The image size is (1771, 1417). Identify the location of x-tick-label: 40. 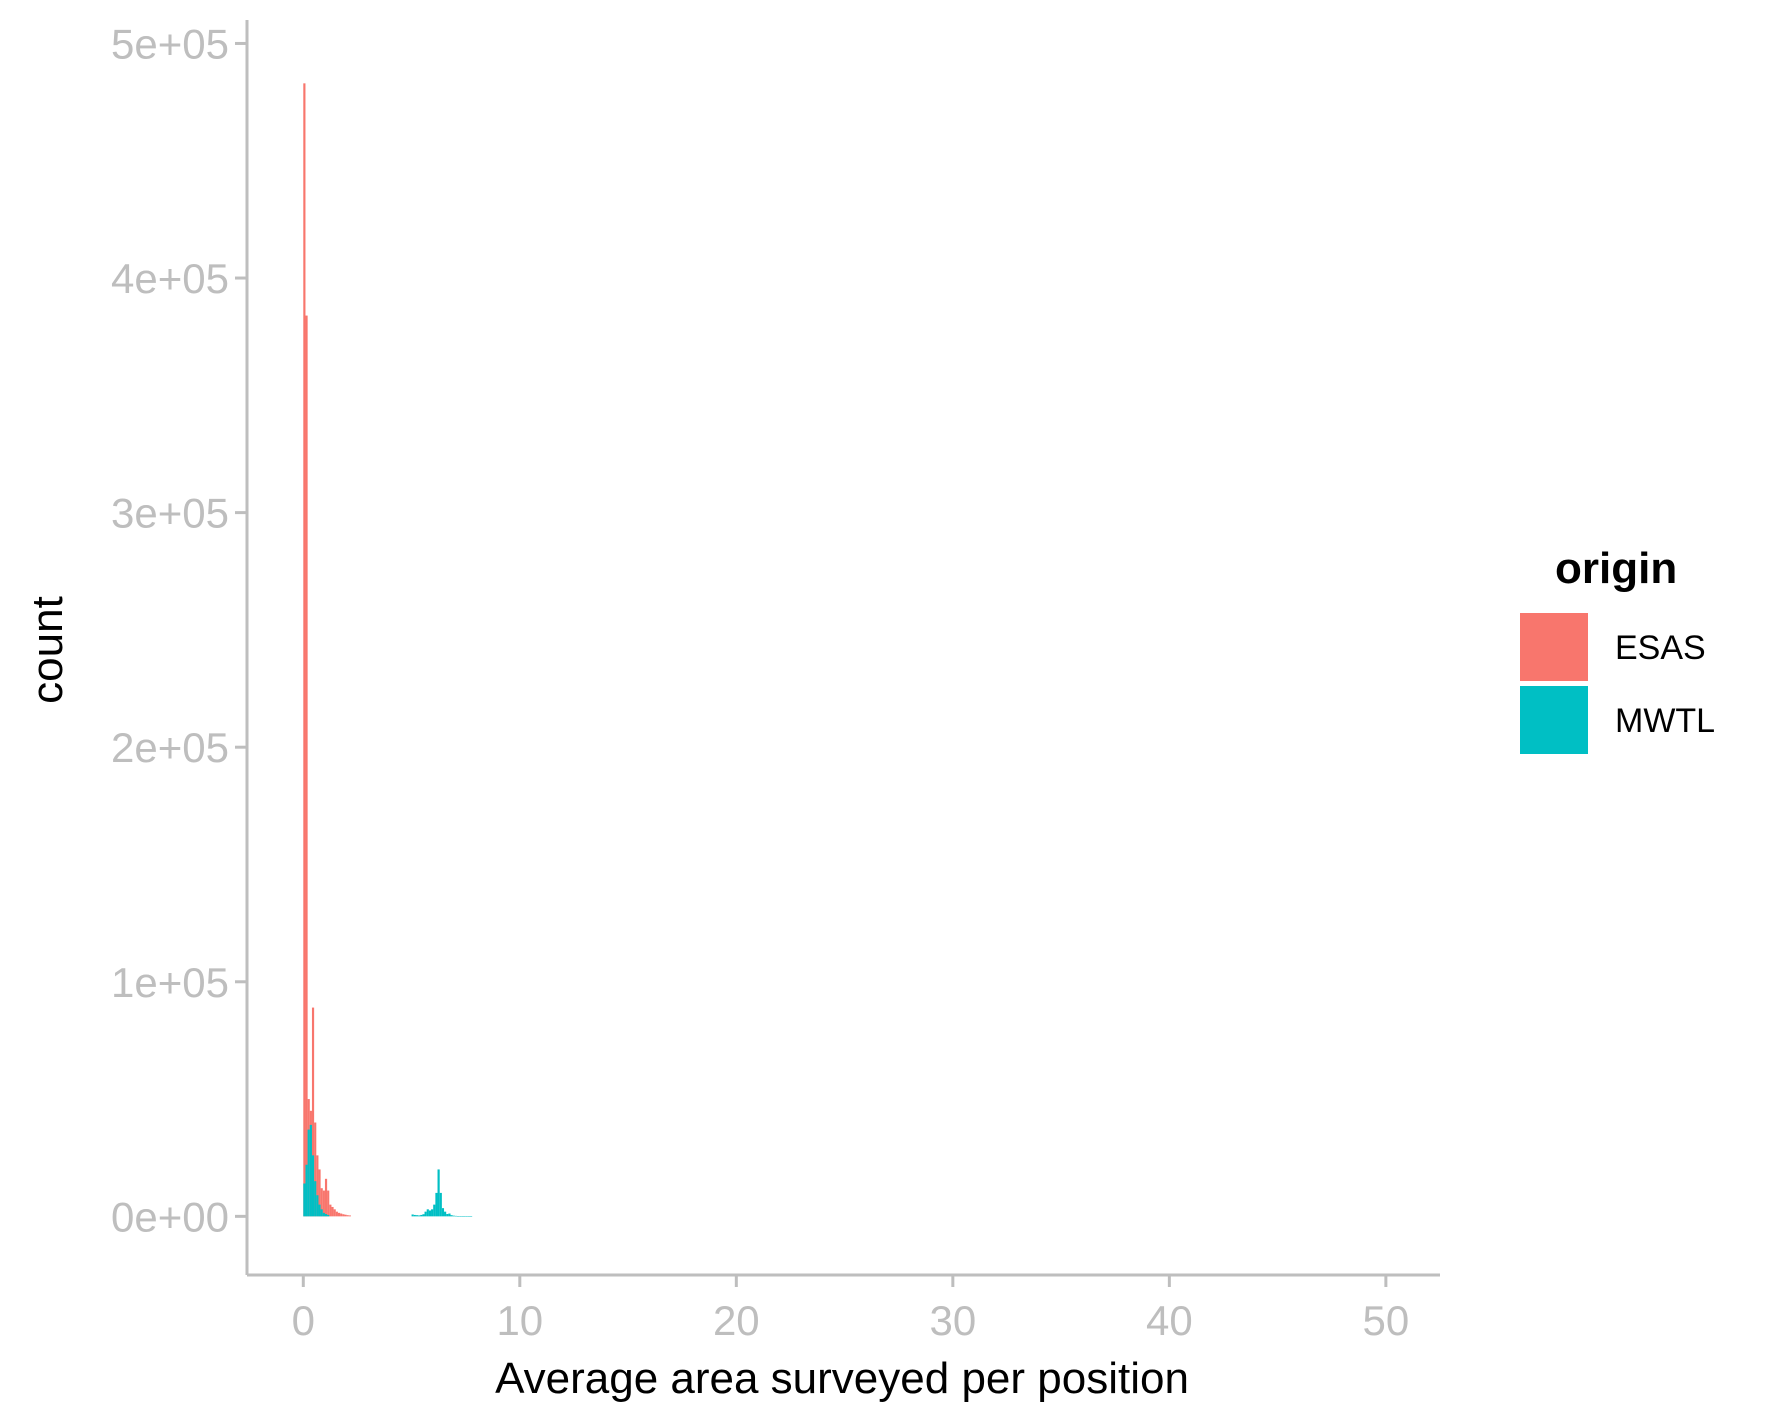
(1169, 1320).